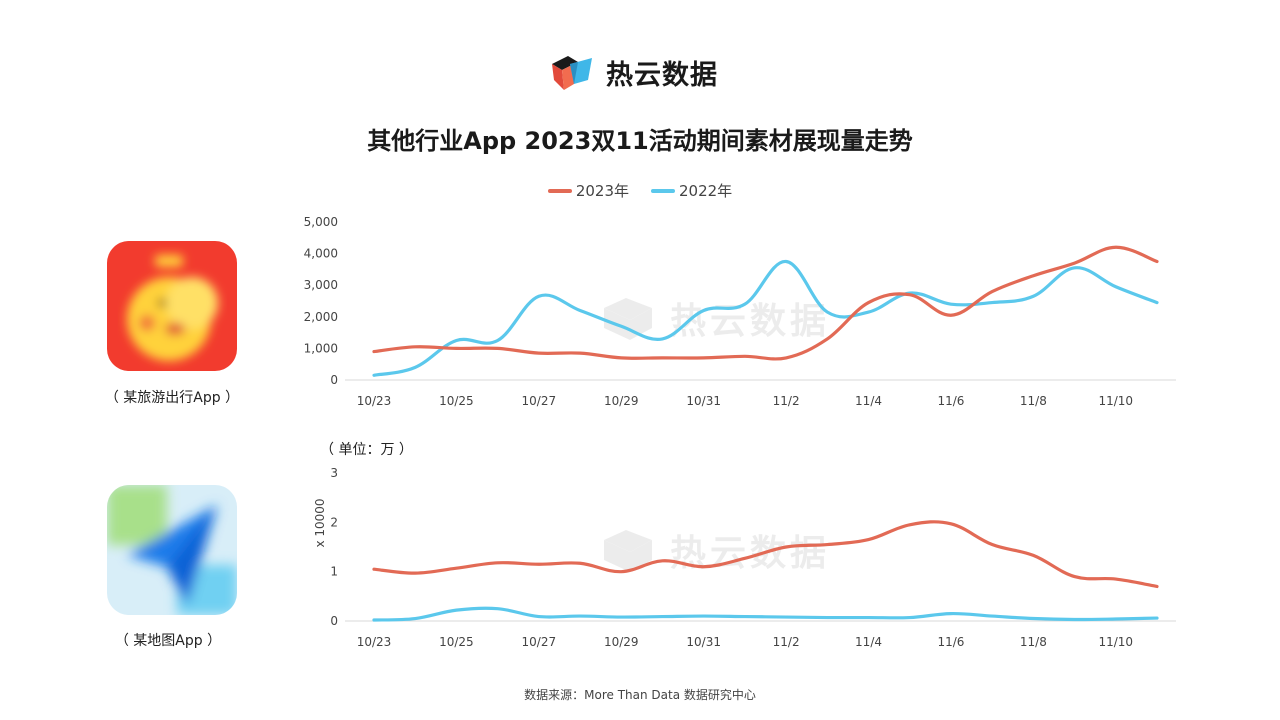 The image size is (1280, 720). Describe the element at coordinates (572, 72) in the screenshot. I see `brand-logo-icon` at that location.